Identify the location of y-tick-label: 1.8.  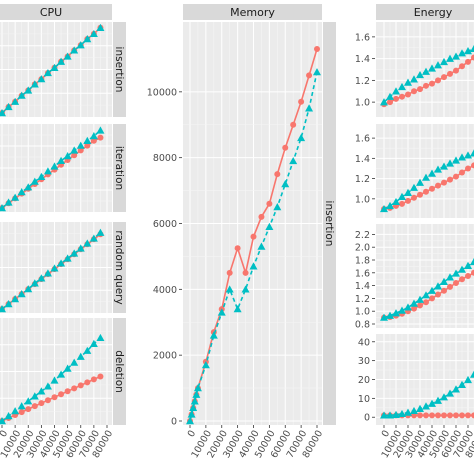
(362, 261).